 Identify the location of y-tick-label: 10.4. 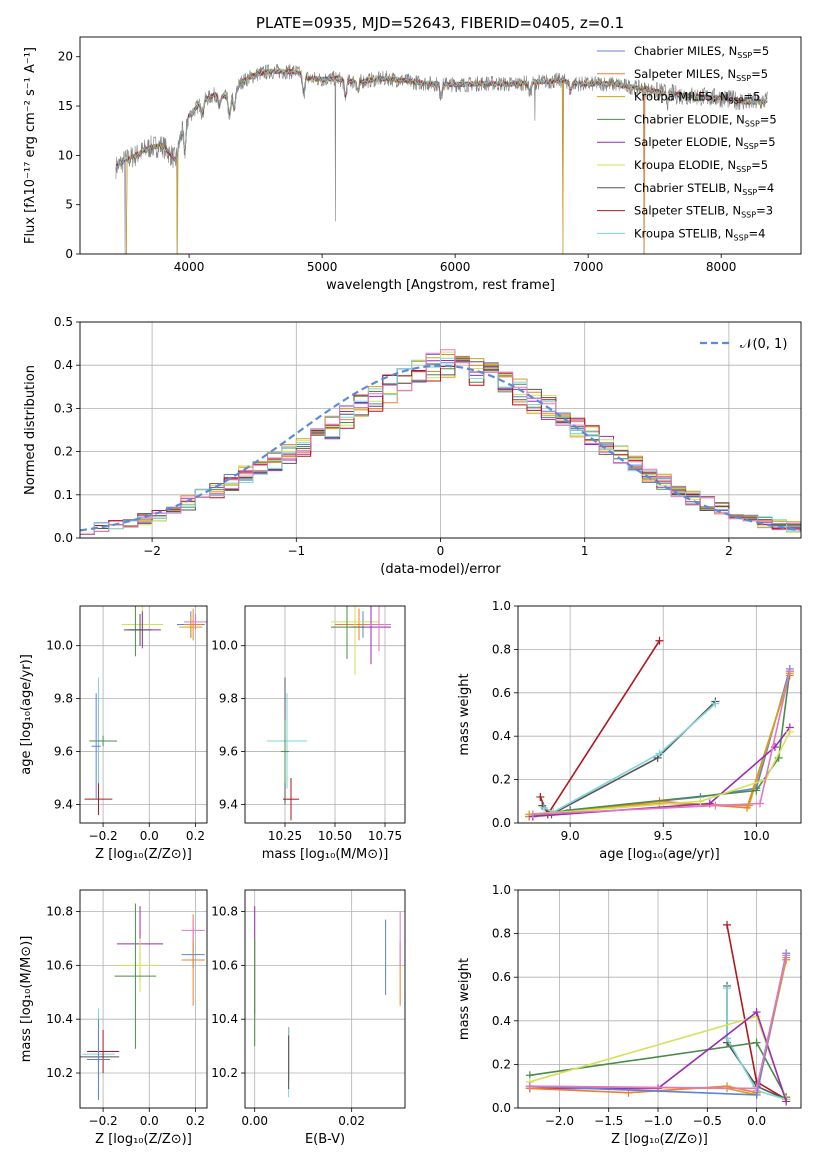
(224, 1019).